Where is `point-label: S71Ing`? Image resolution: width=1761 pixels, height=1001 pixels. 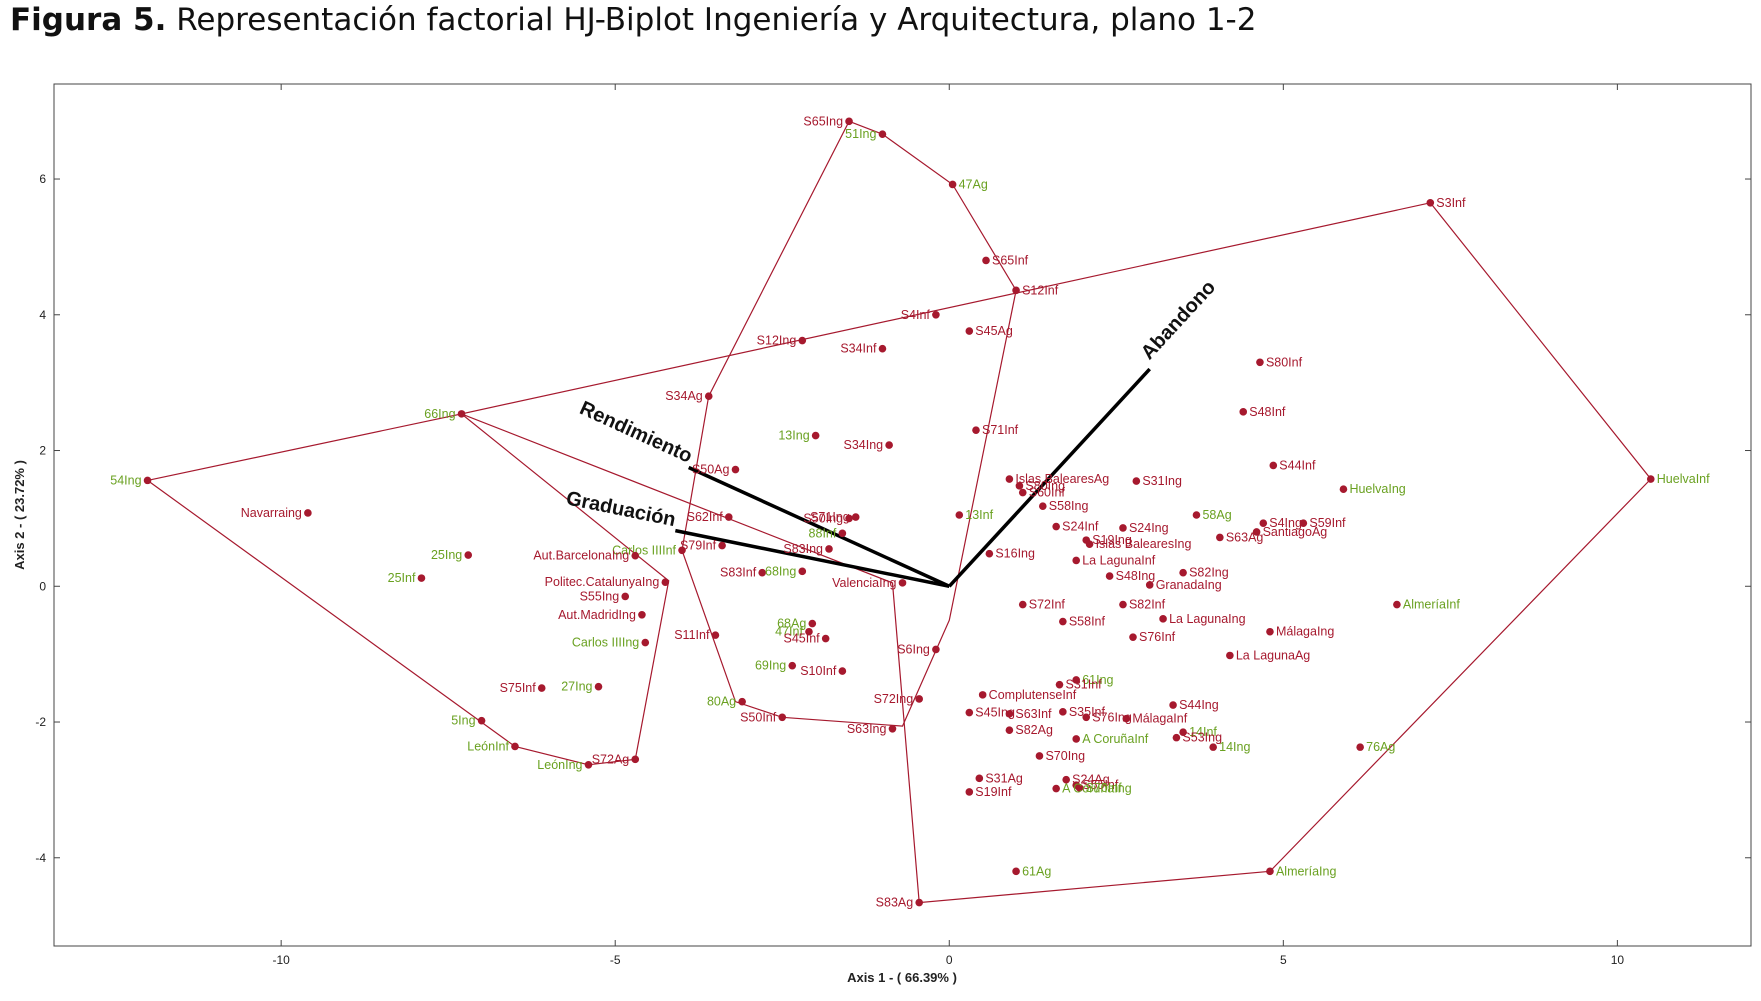 point-label: S71Ing is located at coordinates (830, 517).